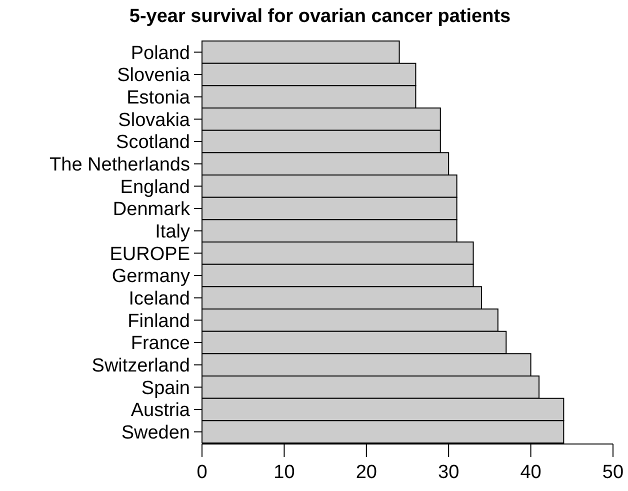  Describe the element at coordinates (613, 472) in the screenshot. I see `x-tick-label: 50` at that location.